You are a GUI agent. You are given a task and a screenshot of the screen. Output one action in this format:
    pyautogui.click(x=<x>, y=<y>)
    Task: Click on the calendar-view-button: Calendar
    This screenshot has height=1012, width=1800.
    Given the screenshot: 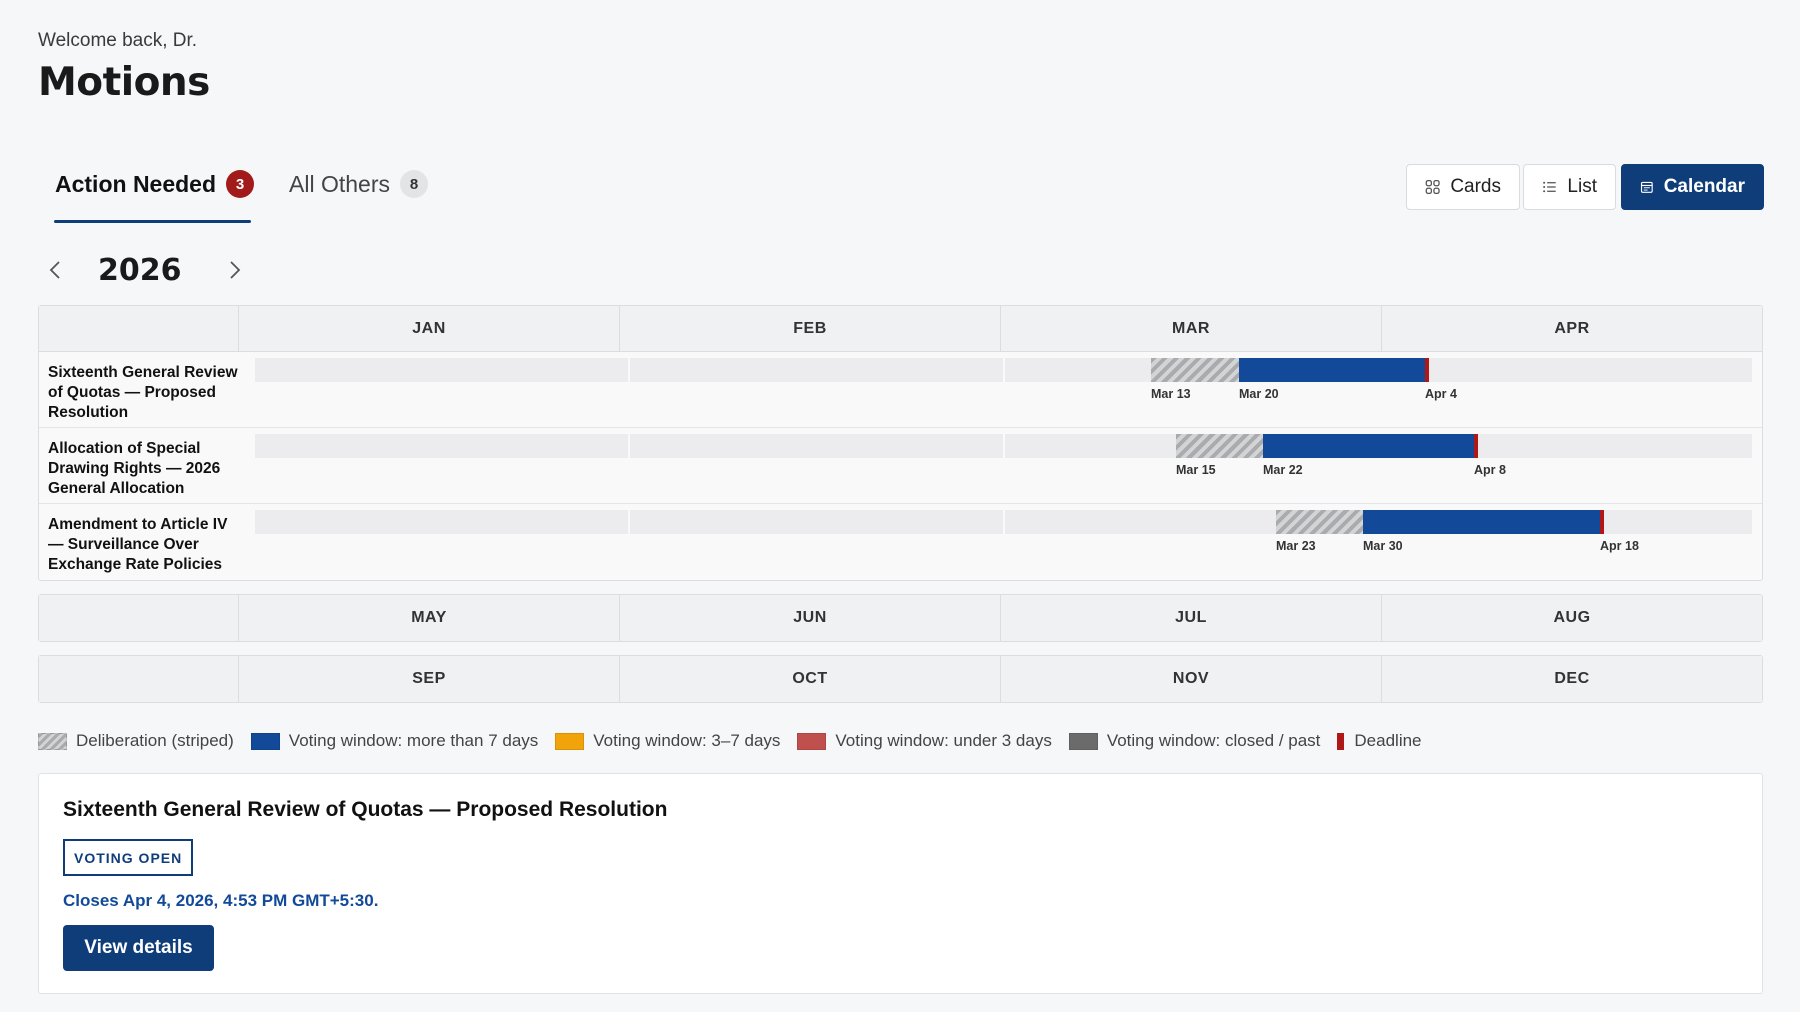 What is the action you would take?
    pyautogui.click(x=1692, y=187)
    